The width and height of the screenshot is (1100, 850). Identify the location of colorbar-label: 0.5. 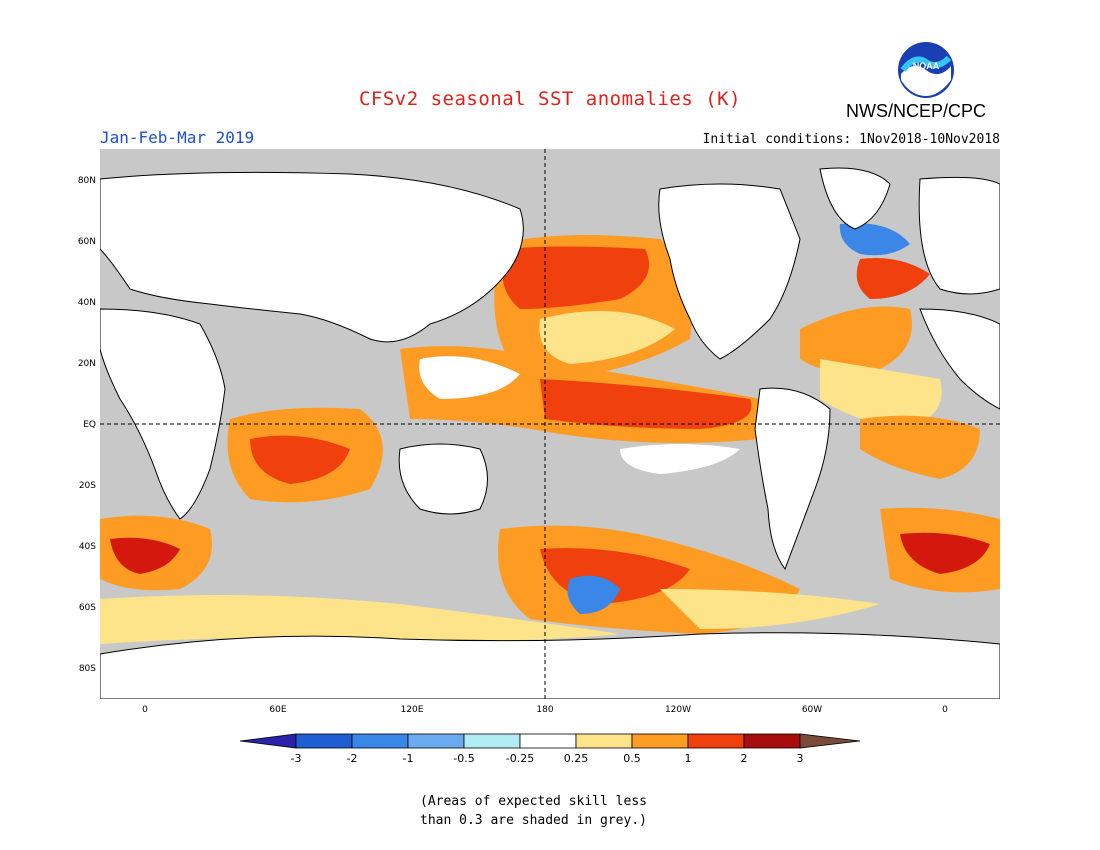
(632, 758).